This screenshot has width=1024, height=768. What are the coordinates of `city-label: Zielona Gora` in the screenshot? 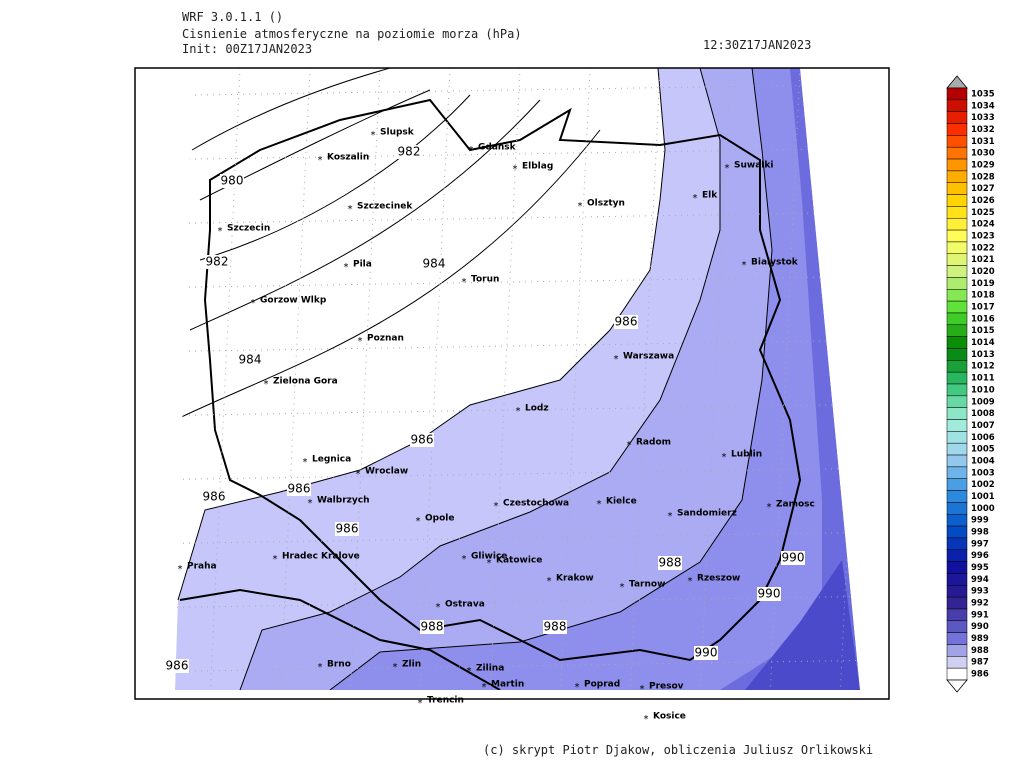 It's located at (305, 382).